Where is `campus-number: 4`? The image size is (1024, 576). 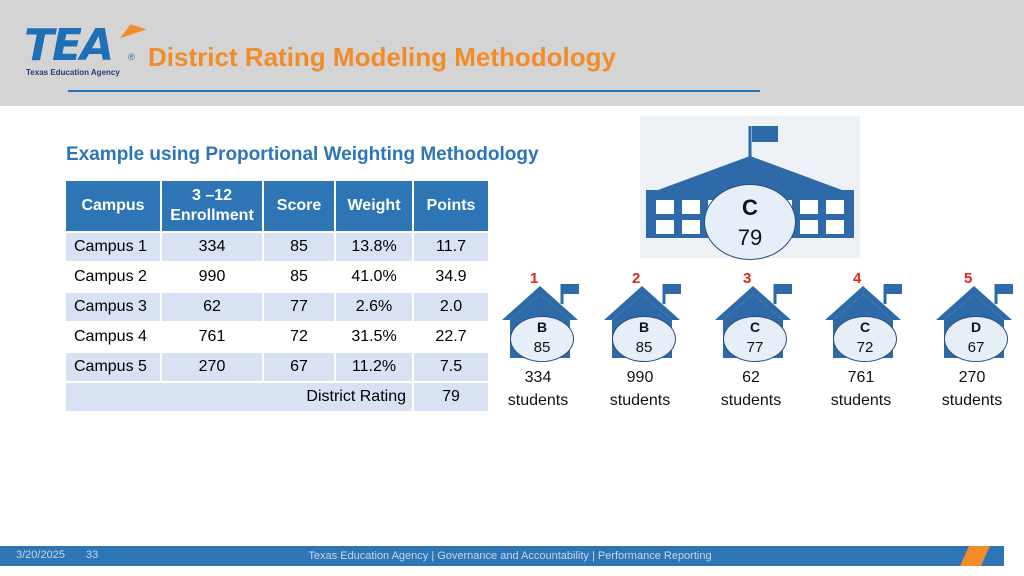
campus-number: 4 is located at coordinates (857, 278).